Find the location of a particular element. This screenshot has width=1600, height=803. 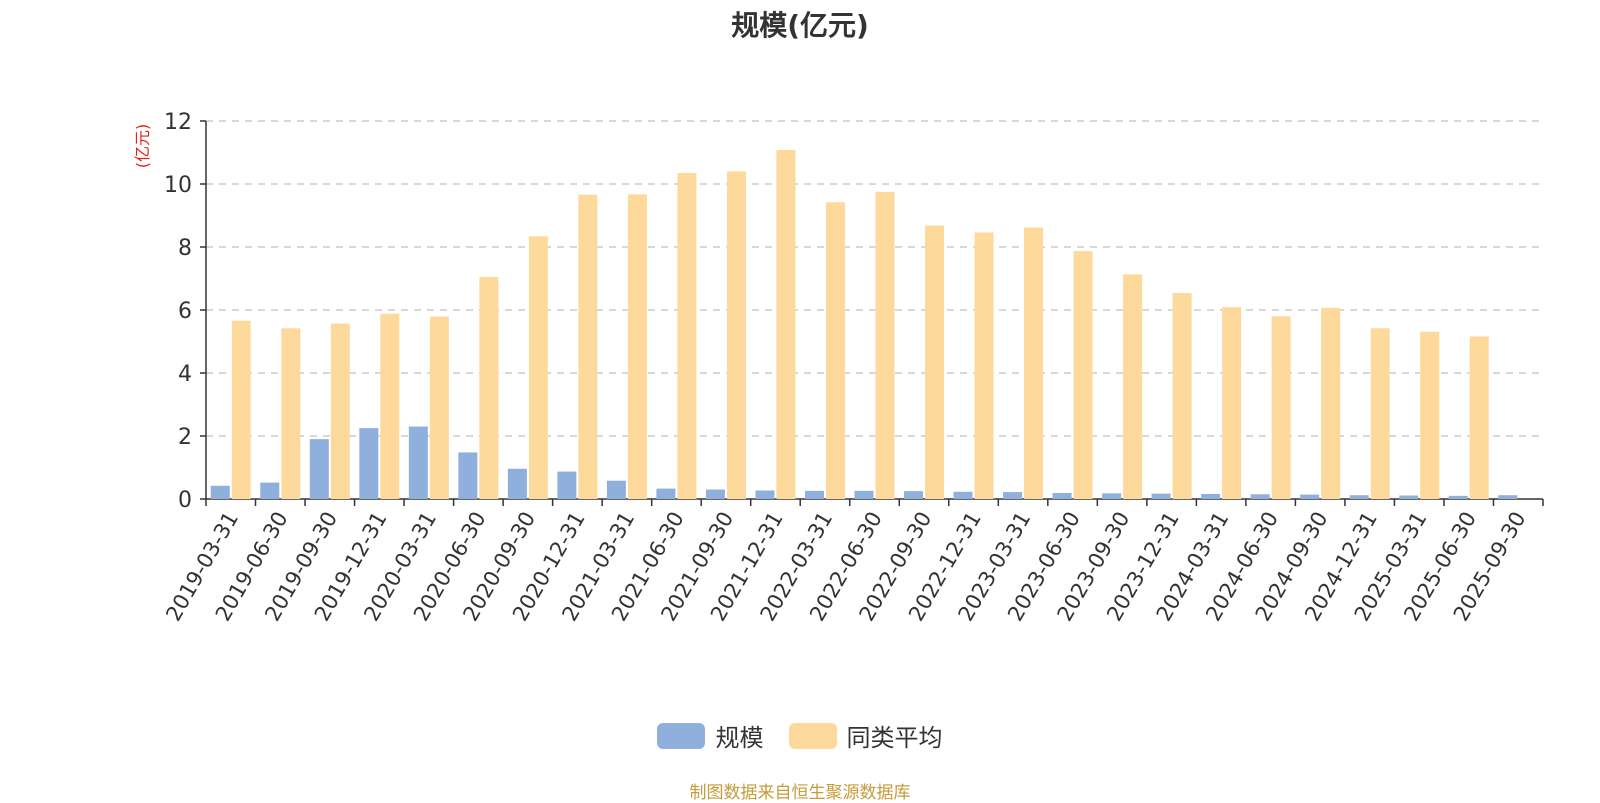

legend: 规模 同类平均 is located at coordinates (800, 735).